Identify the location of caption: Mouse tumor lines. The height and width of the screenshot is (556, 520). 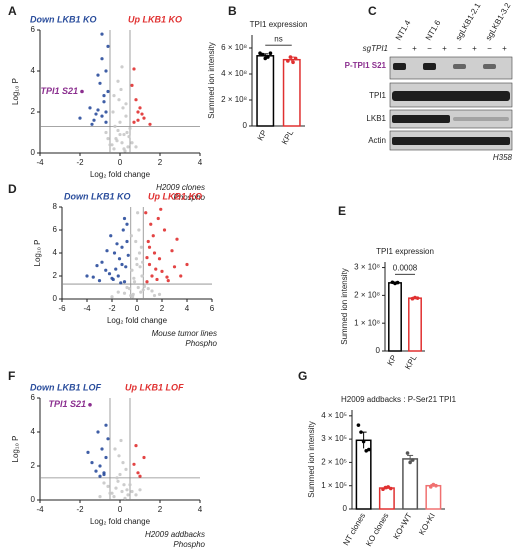
(184, 333).